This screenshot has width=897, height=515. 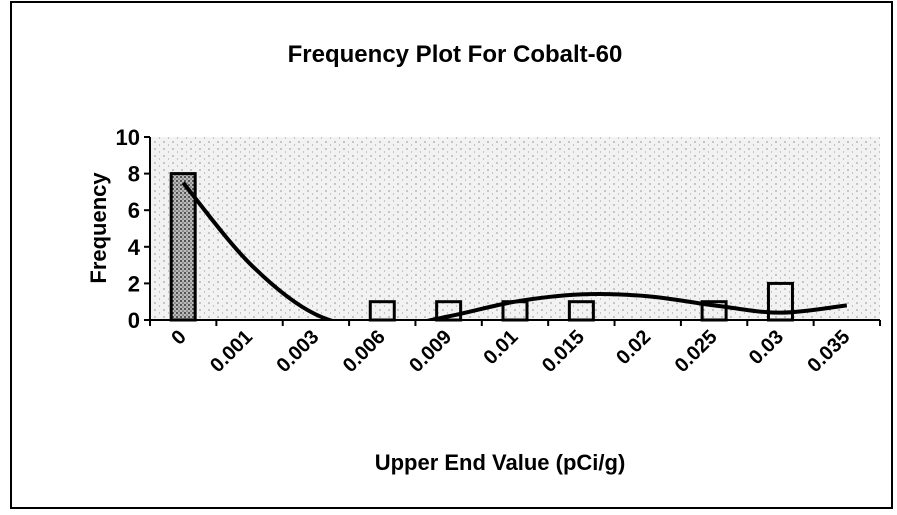 I want to click on y-tick-label: 10, so click(x=128, y=137).